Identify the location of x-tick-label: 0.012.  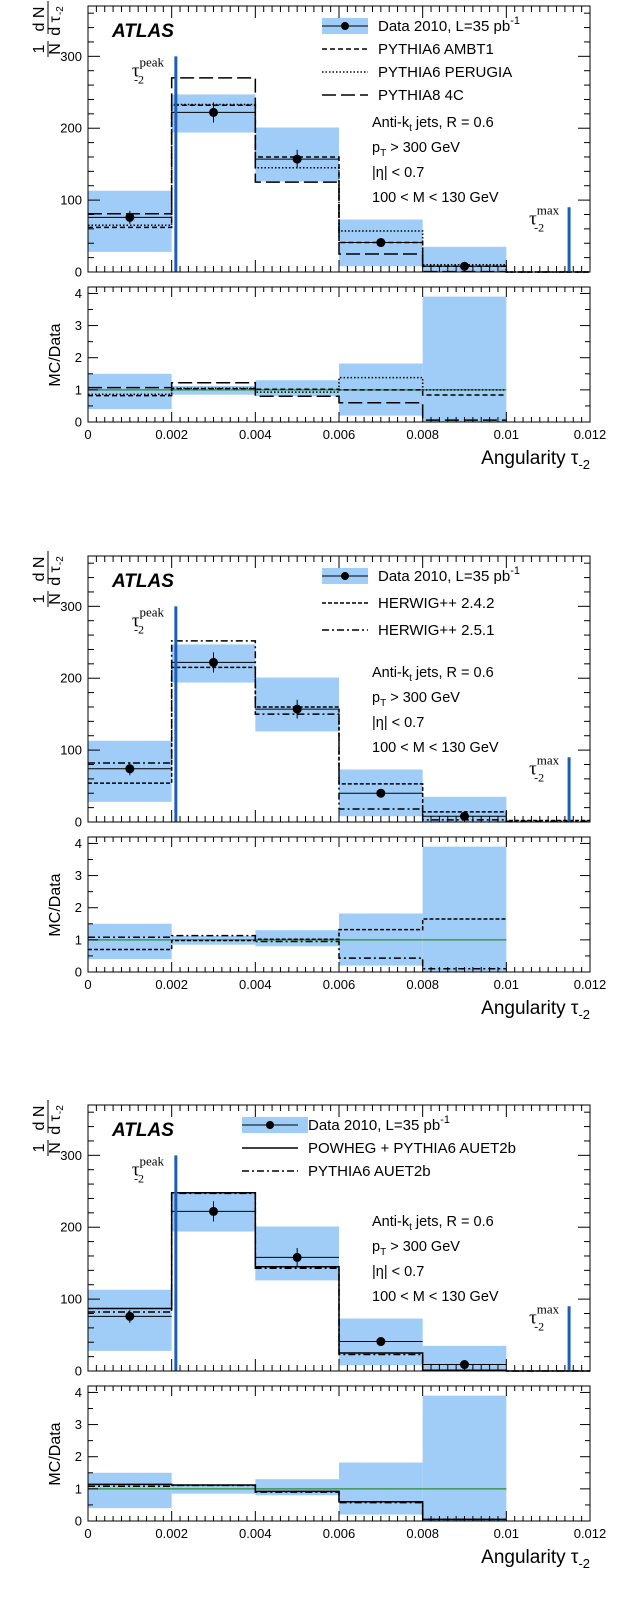
(590, 984).